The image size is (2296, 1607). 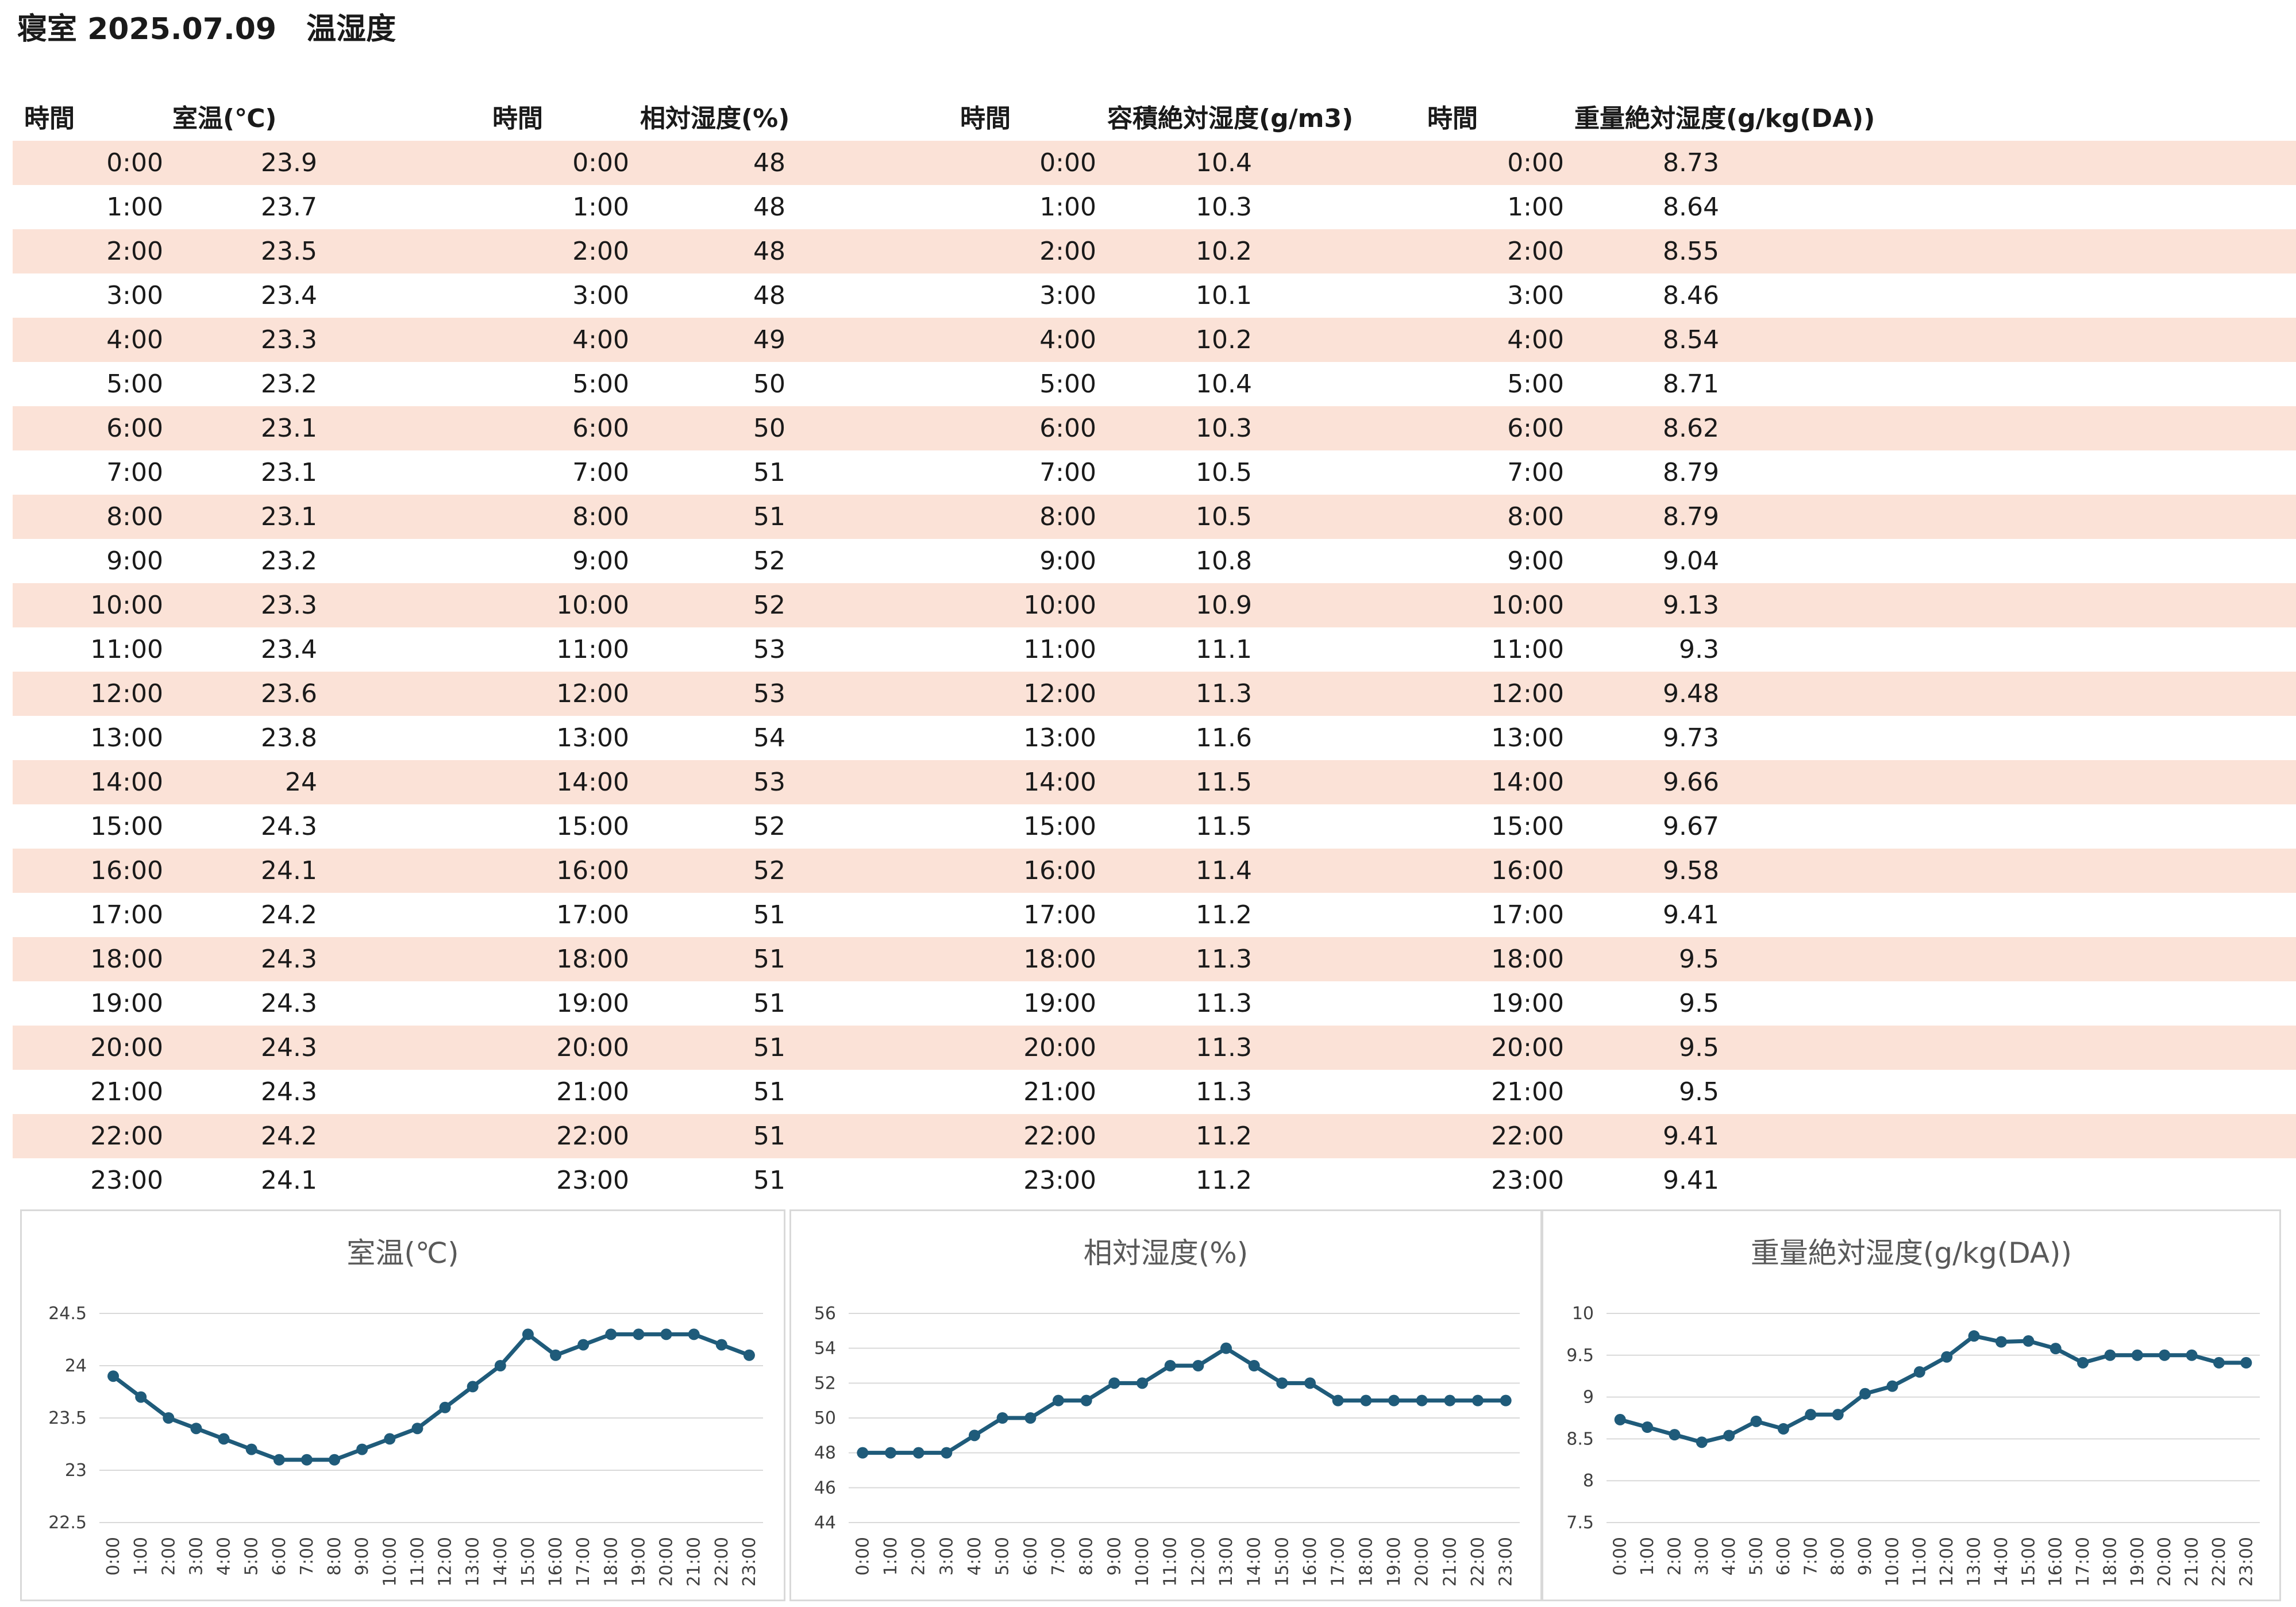 I want to click on time-cell-1: 5:00, so click(x=135, y=384).